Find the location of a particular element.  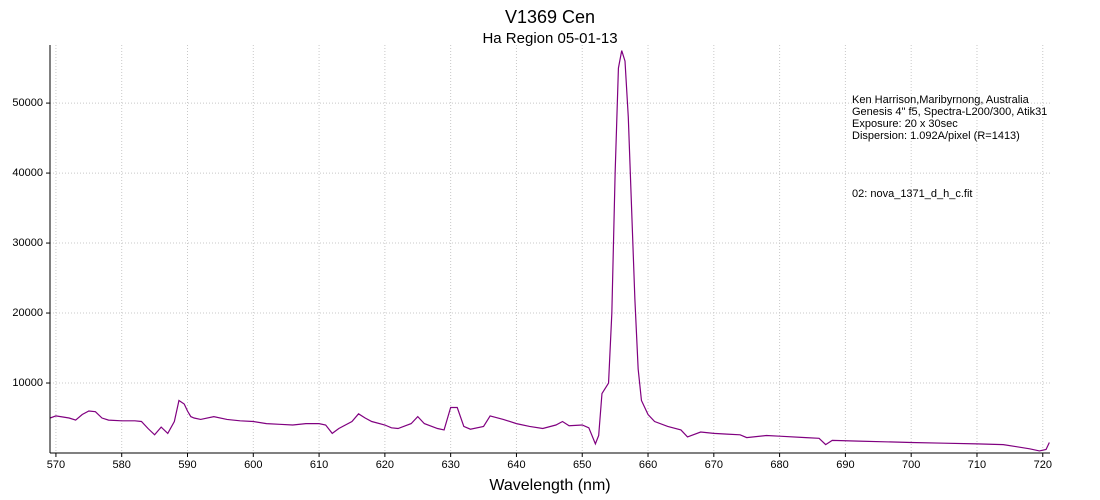

x-tick-label: 660 is located at coordinates (648, 465).